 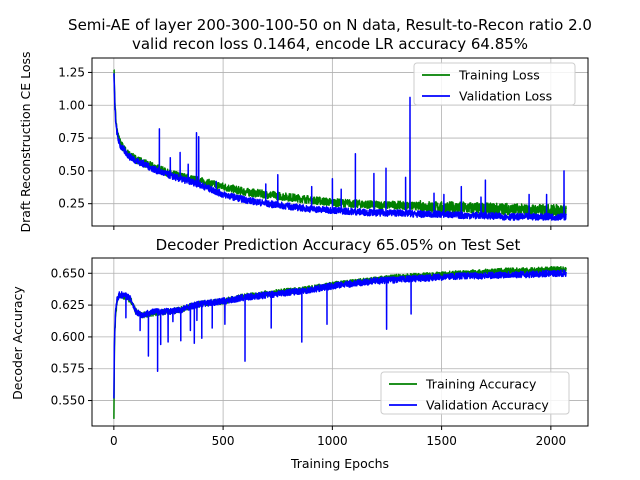 What do you see at coordinates (481, 384) in the screenshot?
I see `legend-label: Training Accuracy` at bounding box center [481, 384].